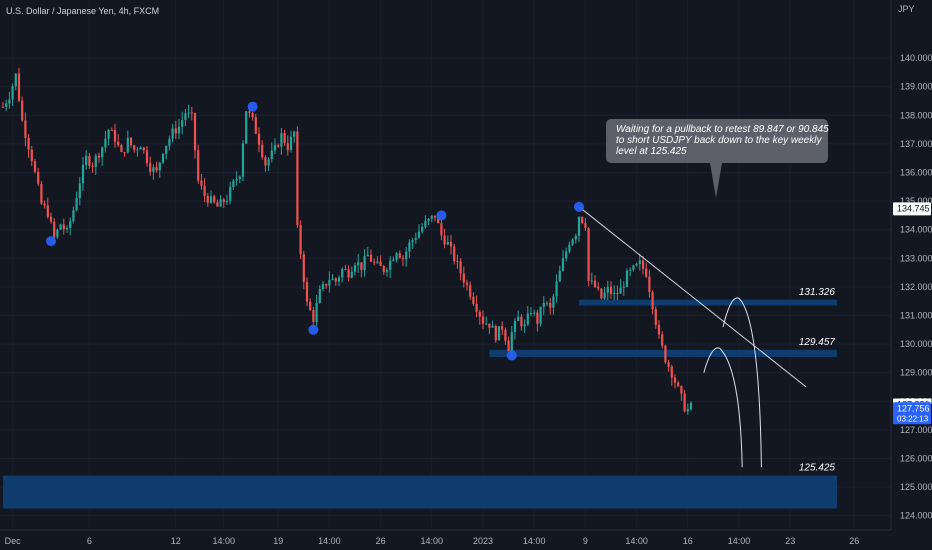 This screenshot has width=932, height=550. I want to click on price-tick-label: 139.000, so click(916, 87).